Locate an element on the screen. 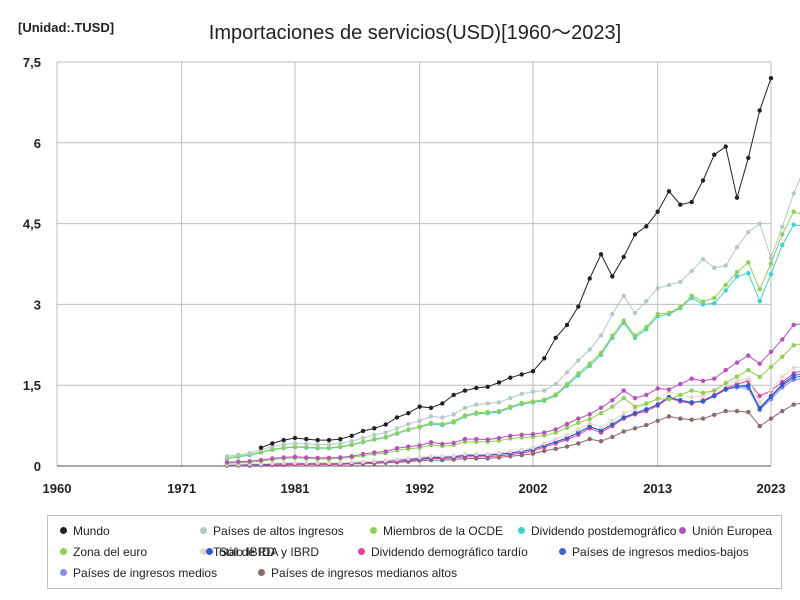 This screenshot has height=600, width=800. legend-label: Zona del euro is located at coordinates (110, 552).